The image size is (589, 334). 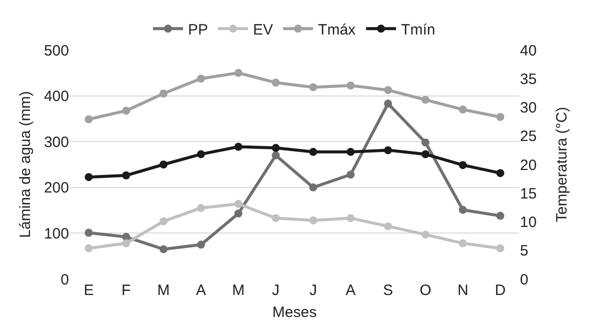 What do you see at coordinates (500, 290) in the screenshot?
I see `x-tick-label: D` at bounding box center [500, 290].